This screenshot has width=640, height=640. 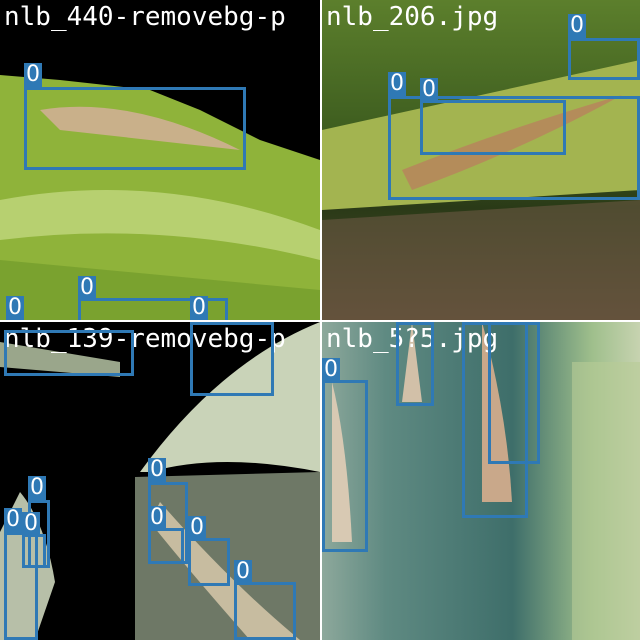 I want to click on image-title-4: nlb_5?5.jpg, so click(x=412, y=339).